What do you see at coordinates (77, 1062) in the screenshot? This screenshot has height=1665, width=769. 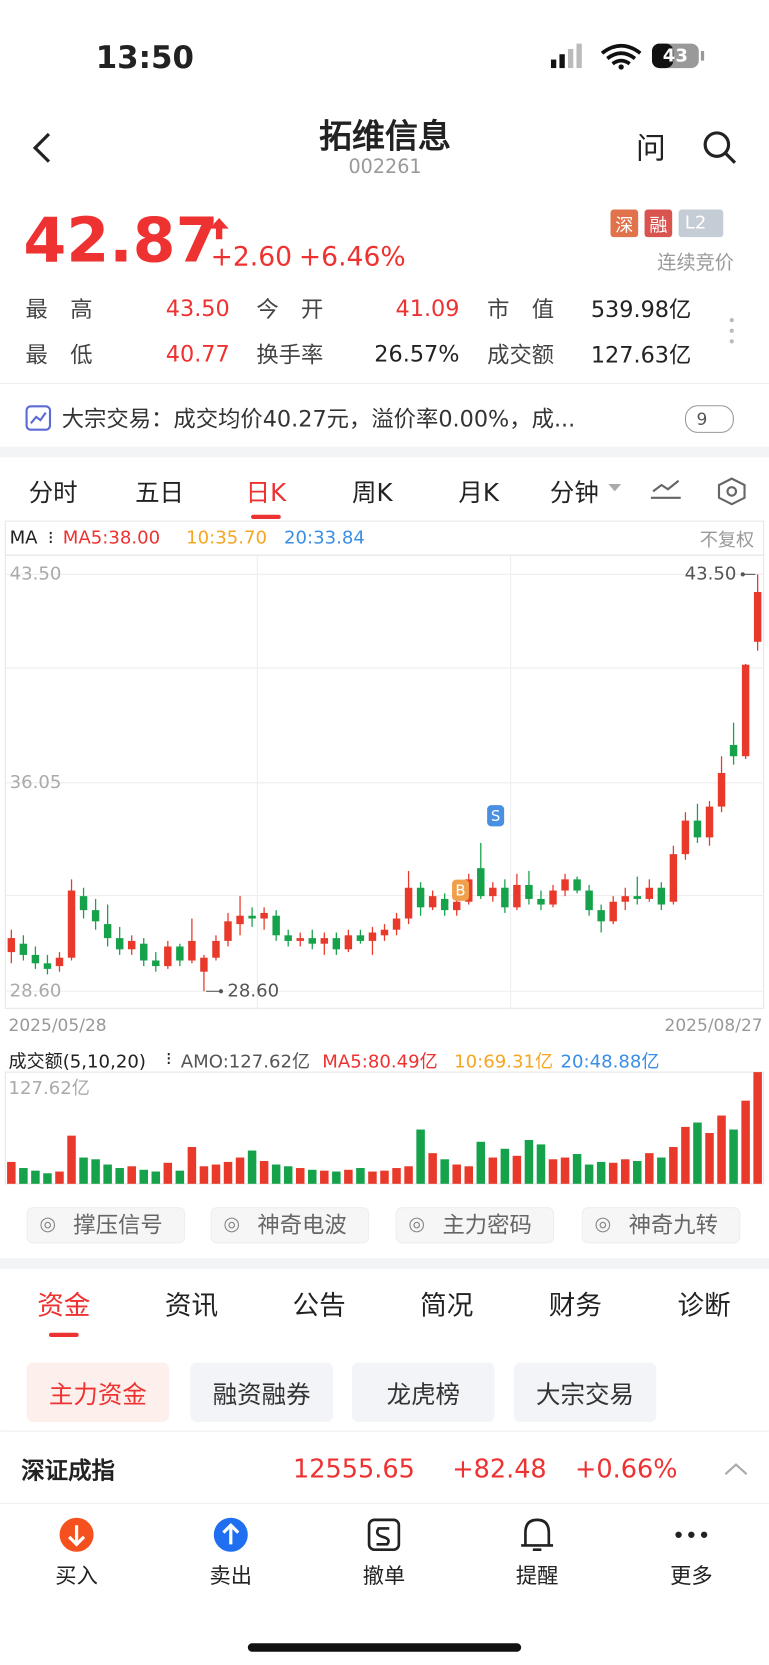 I see `vol-title: 成交额(5,10,20)` at bounding box center [77, 1062].